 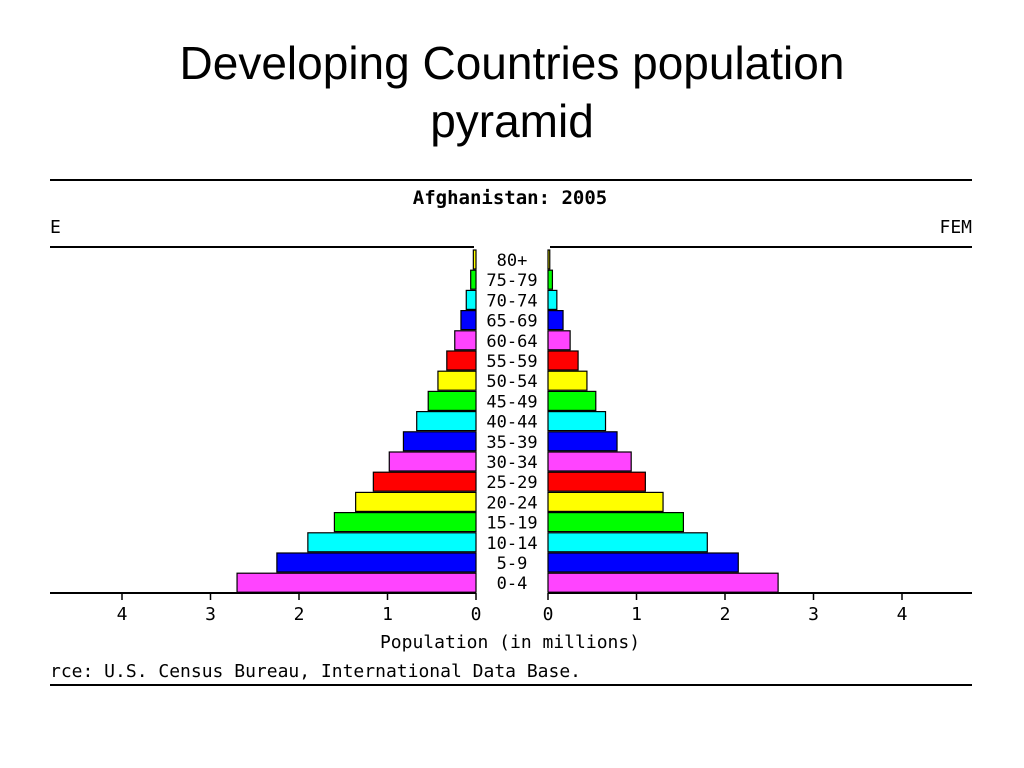 What do you see at coordinates (511, 301) in the screenshot?
I see `age-label-70-74: 70-74` at bounding box center [511, 301].